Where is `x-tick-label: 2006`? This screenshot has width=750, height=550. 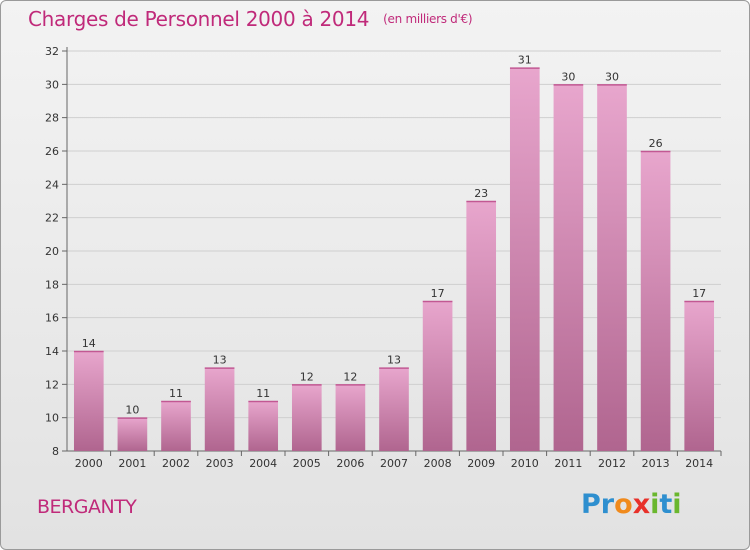
x-tick-label: 2006 is located at coordinates (350, 463).